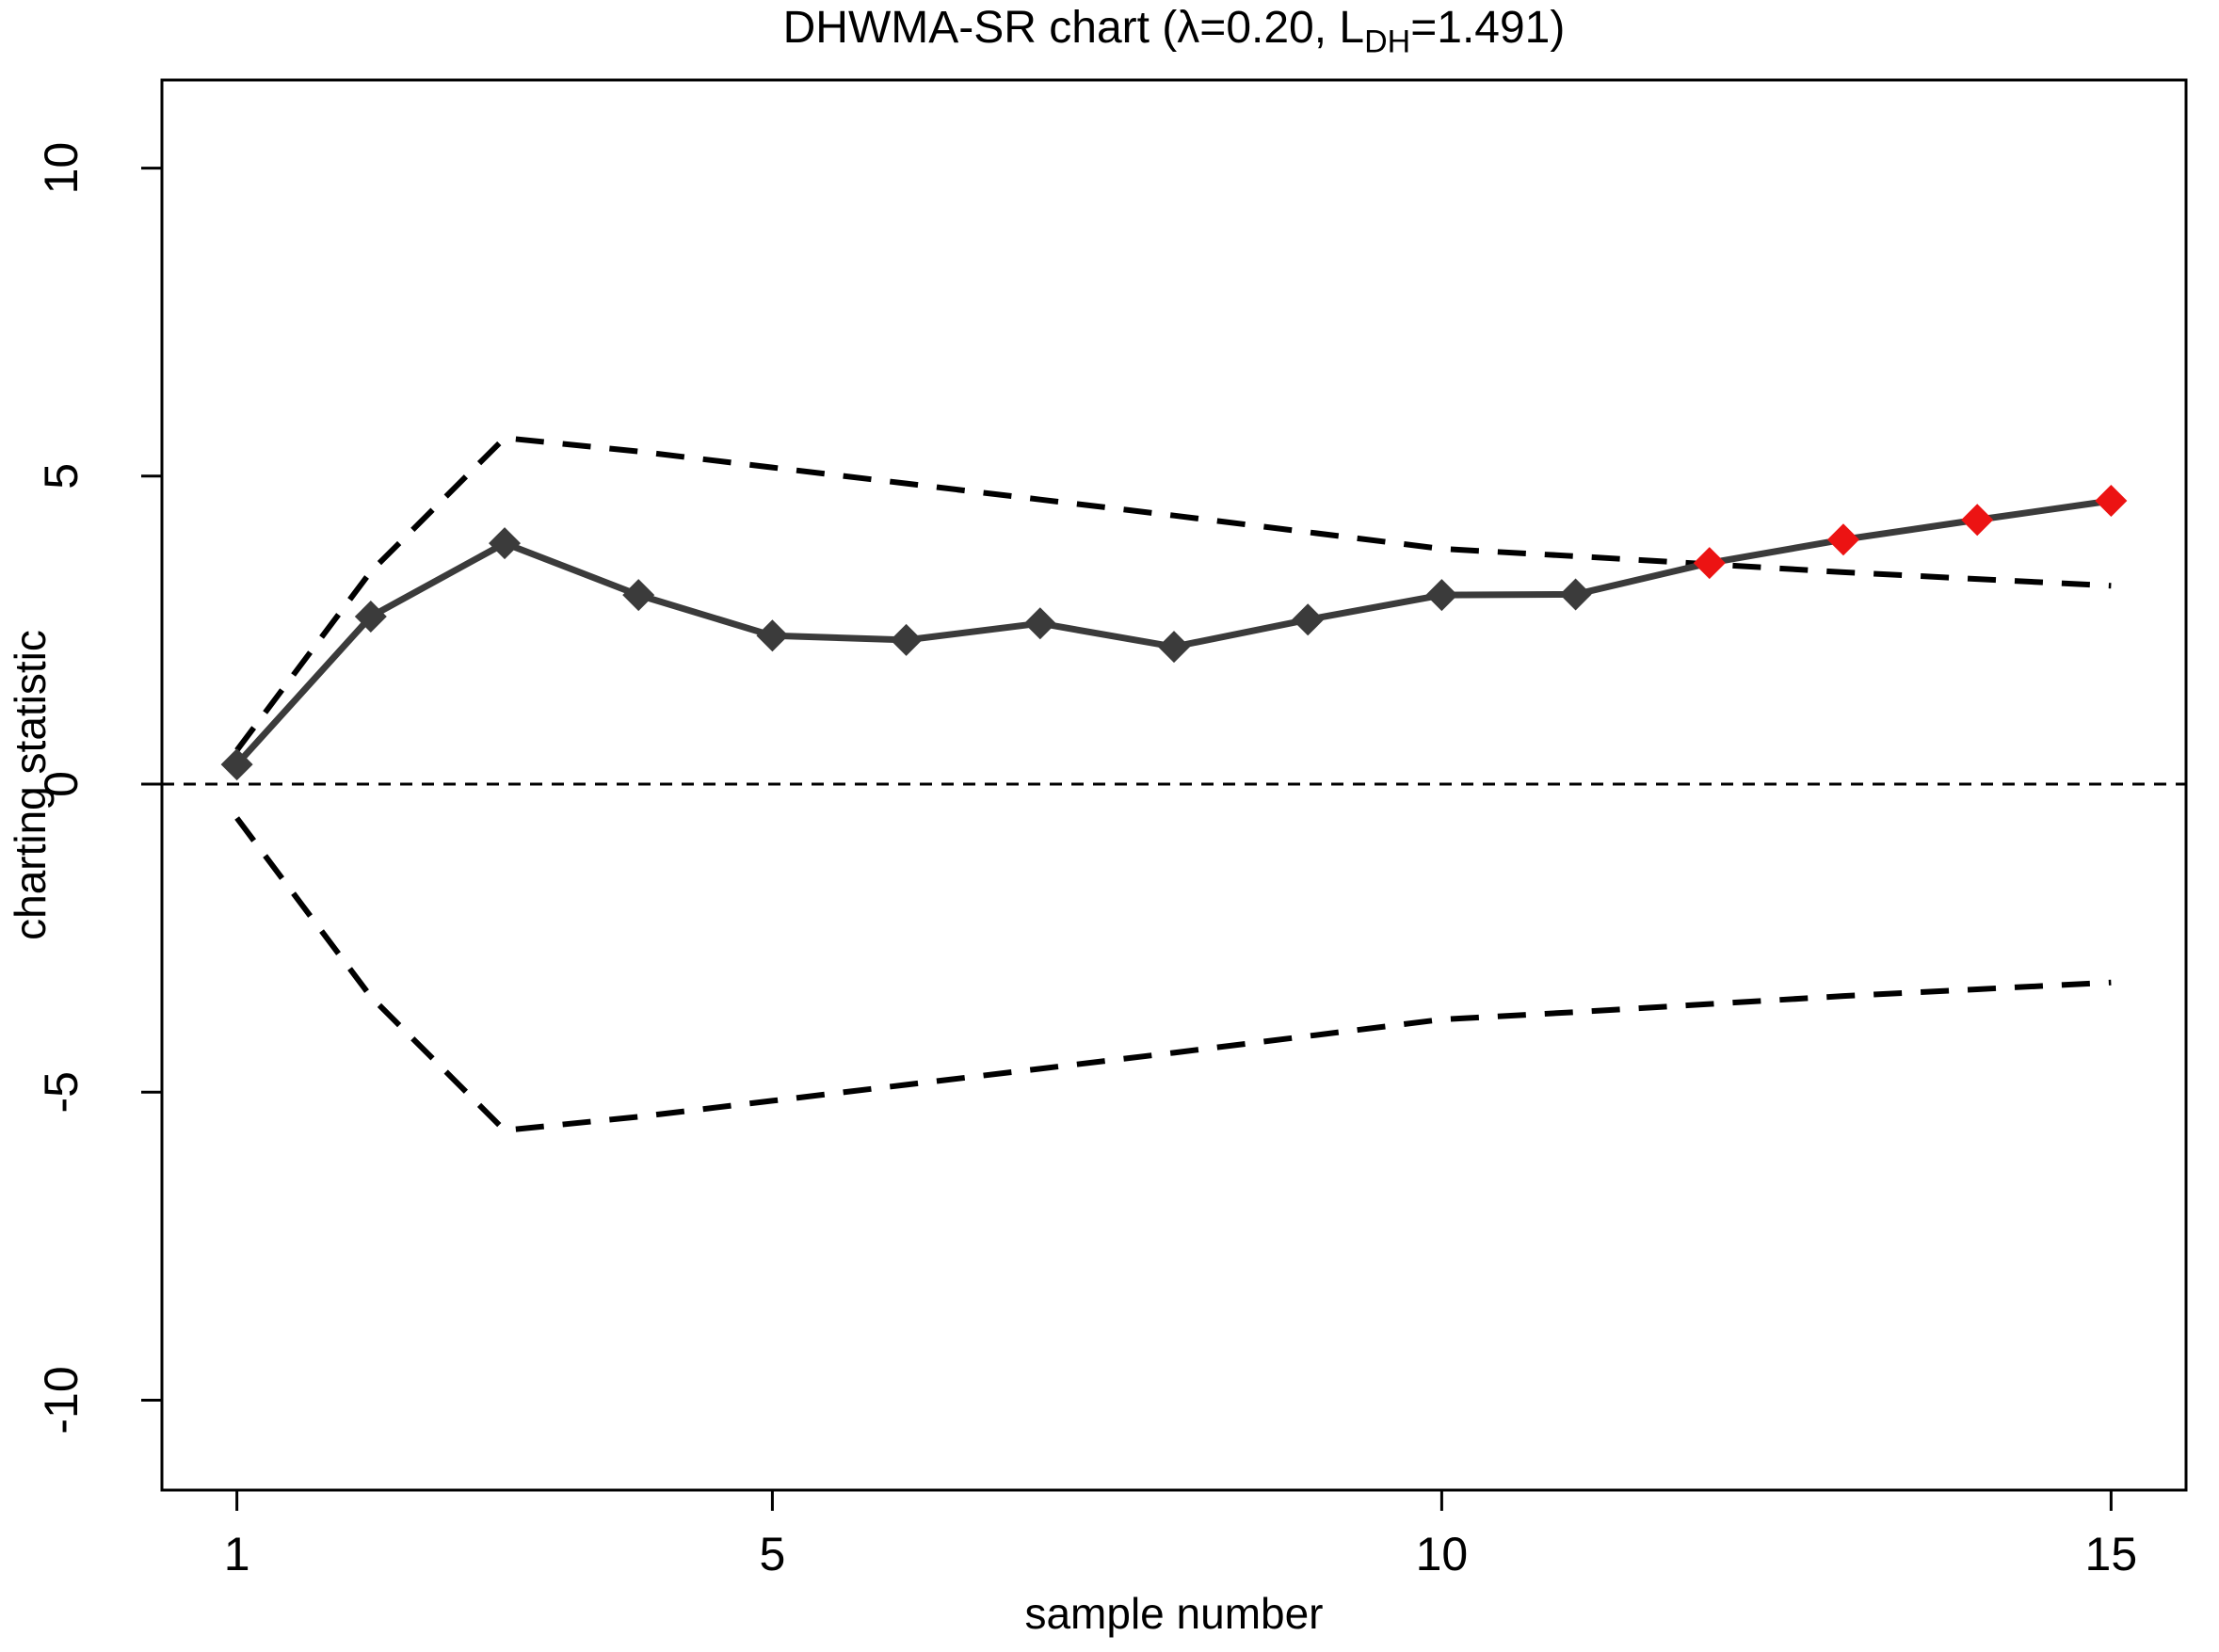 Image resolution: width=2219 pixels, height=1652 pixels. What do you see at coordinates (1488, 28) in the screenshot?
I see `chart-title-suffix: =1.491)` at bounding box center [1488, 28].